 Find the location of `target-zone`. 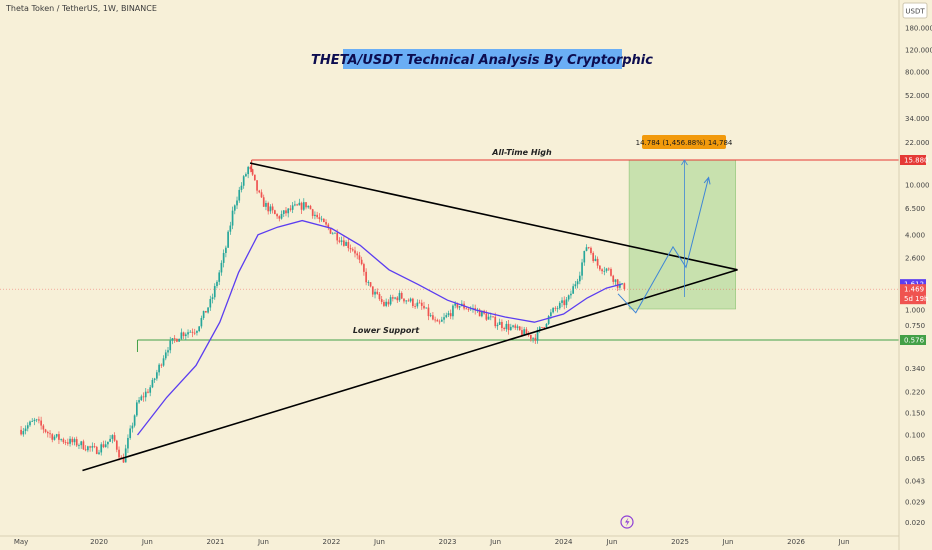

target-zone is located at coordinates (682, 234).